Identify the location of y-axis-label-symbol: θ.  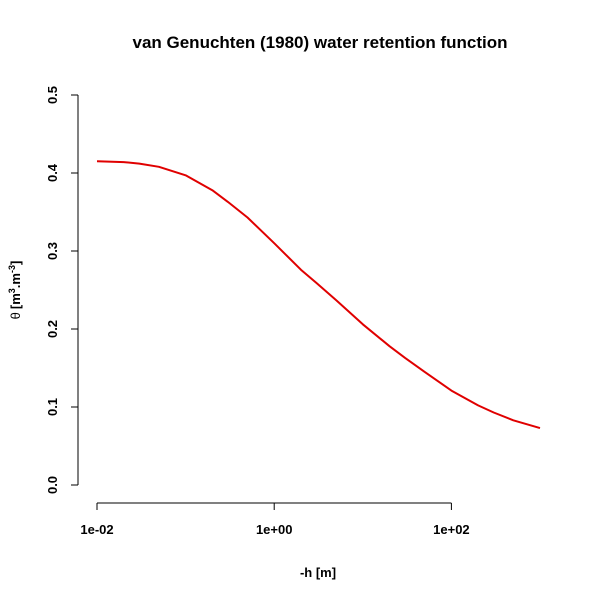
(15, 315).